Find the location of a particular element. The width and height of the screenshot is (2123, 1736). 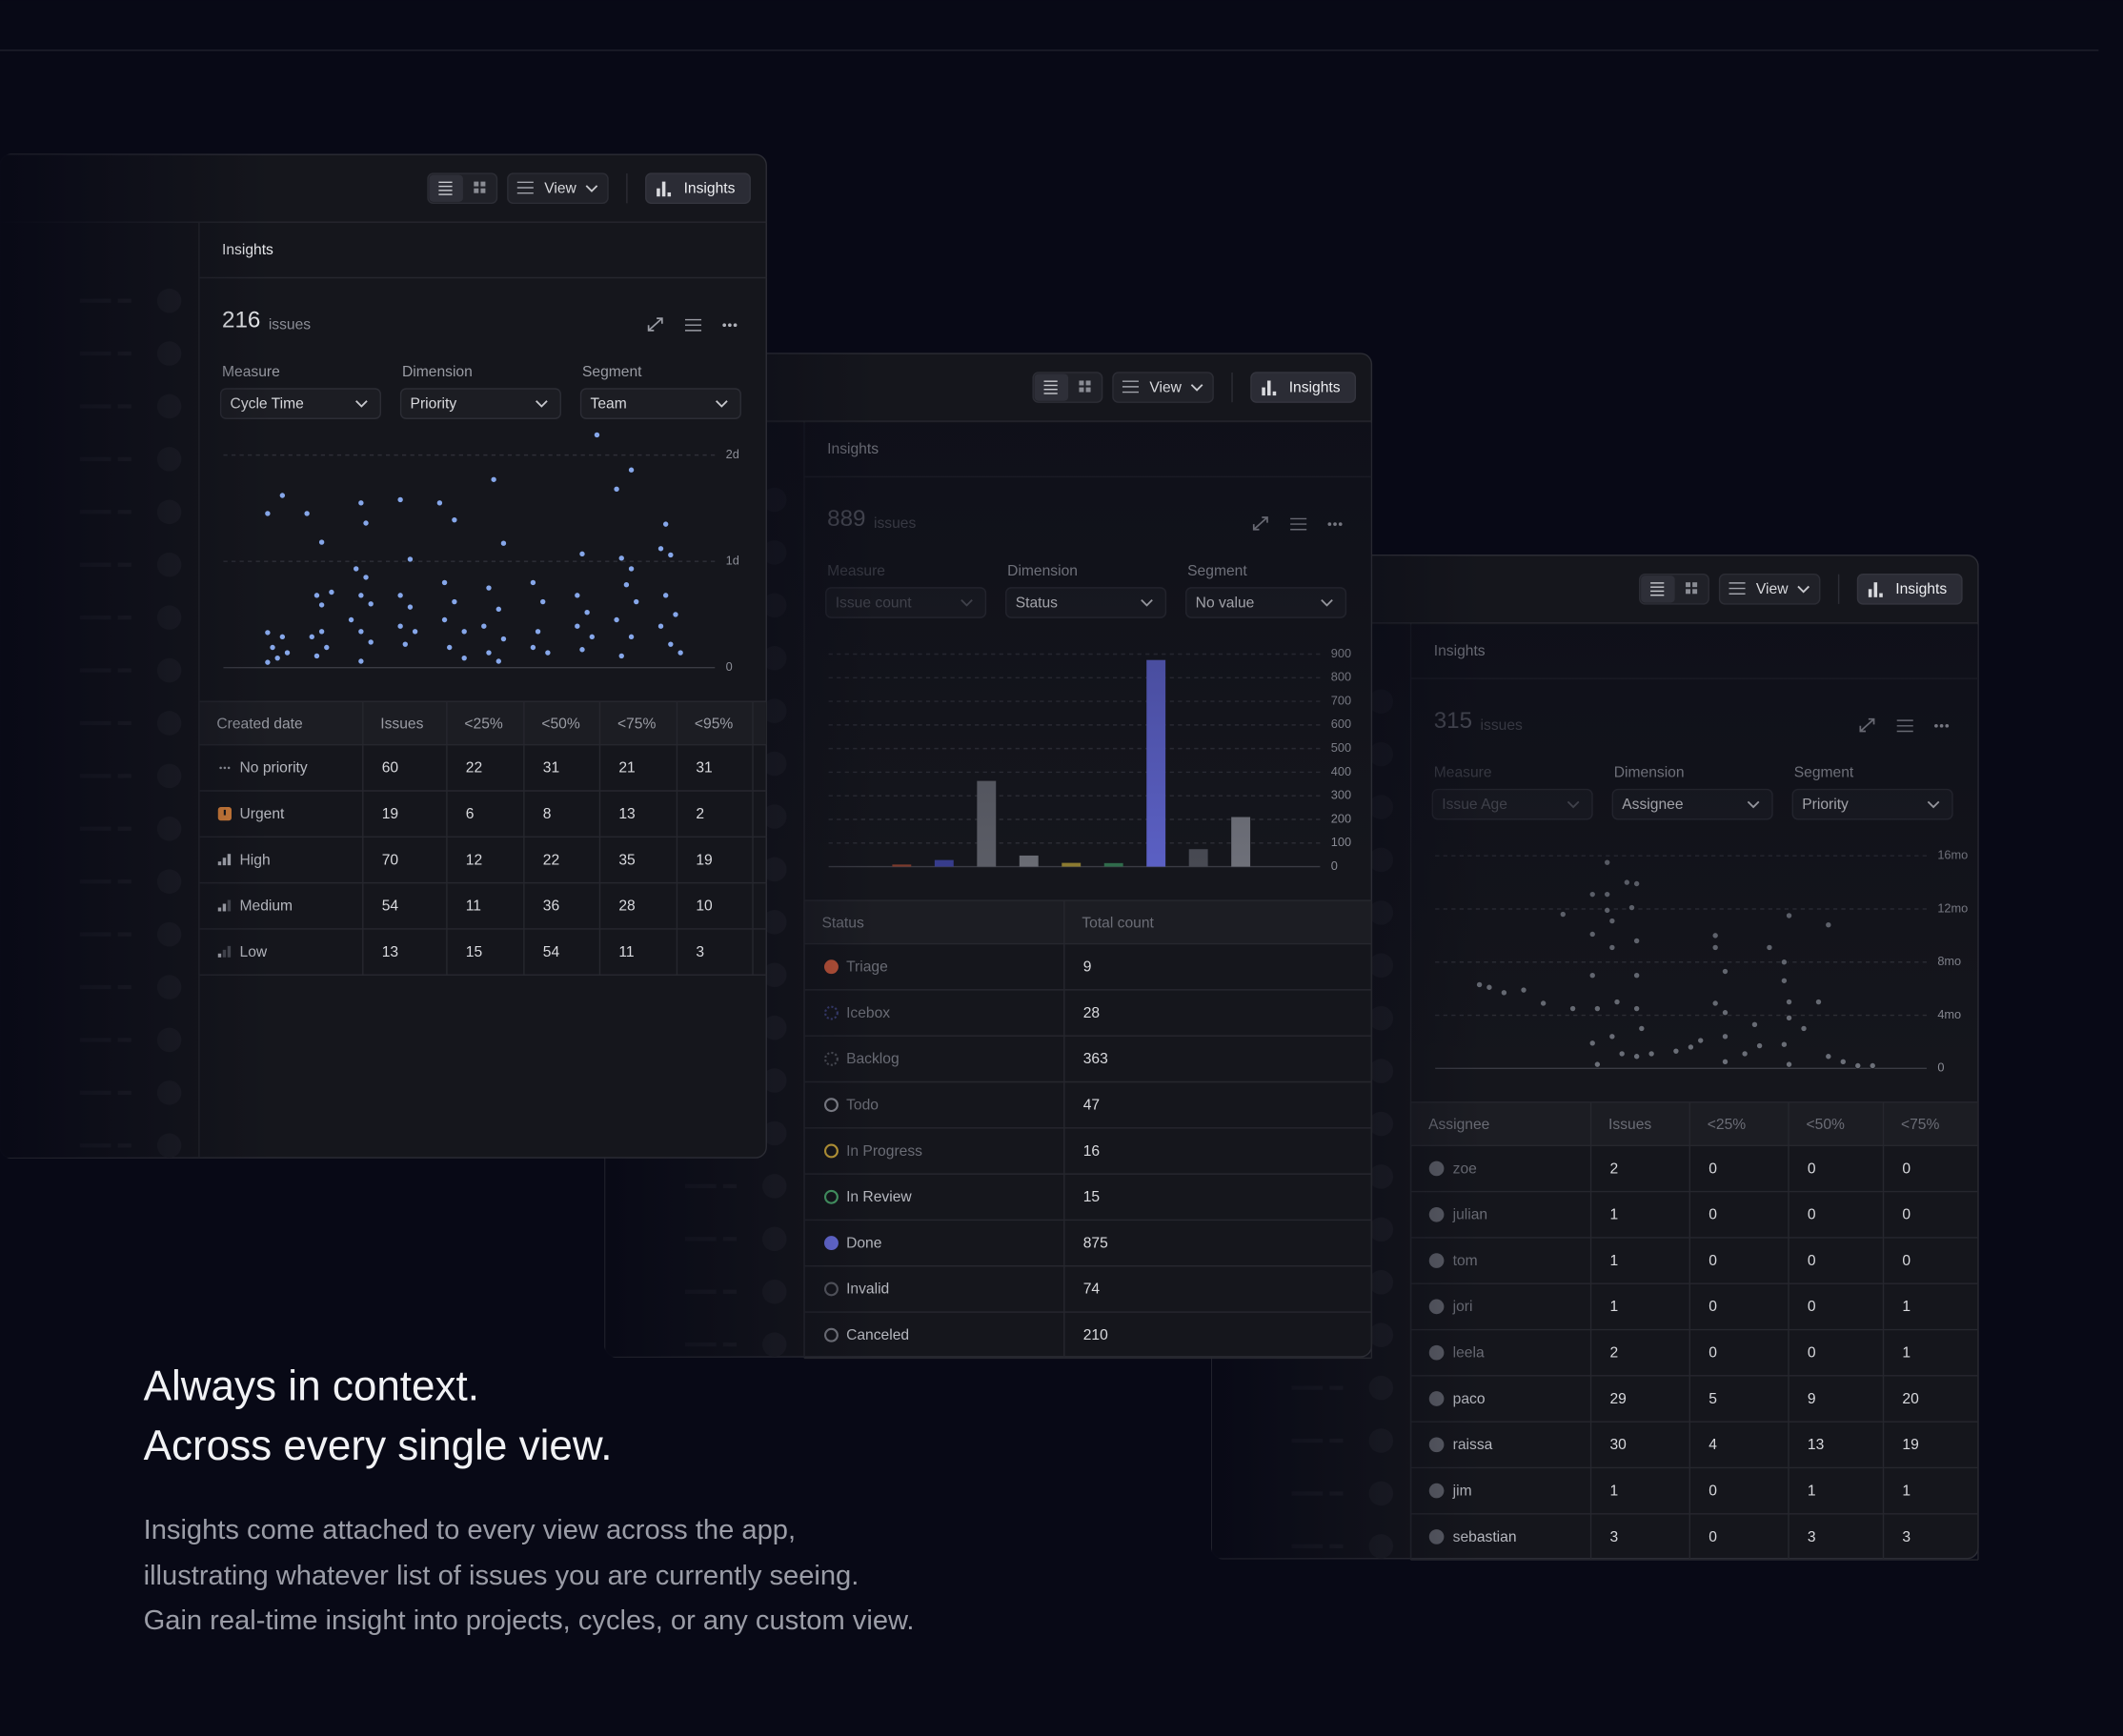

table-cell: 28 is located at coordinates (1092, 1013).